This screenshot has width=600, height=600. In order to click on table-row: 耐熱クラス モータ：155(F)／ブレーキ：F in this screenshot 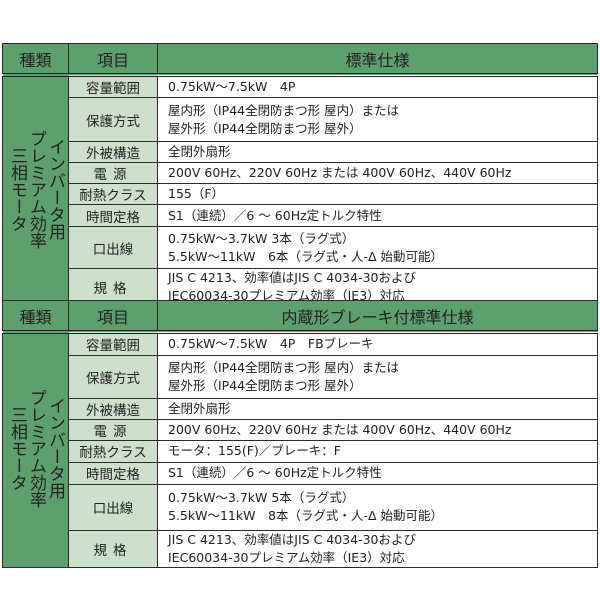, I will do `click(300, 451)`.